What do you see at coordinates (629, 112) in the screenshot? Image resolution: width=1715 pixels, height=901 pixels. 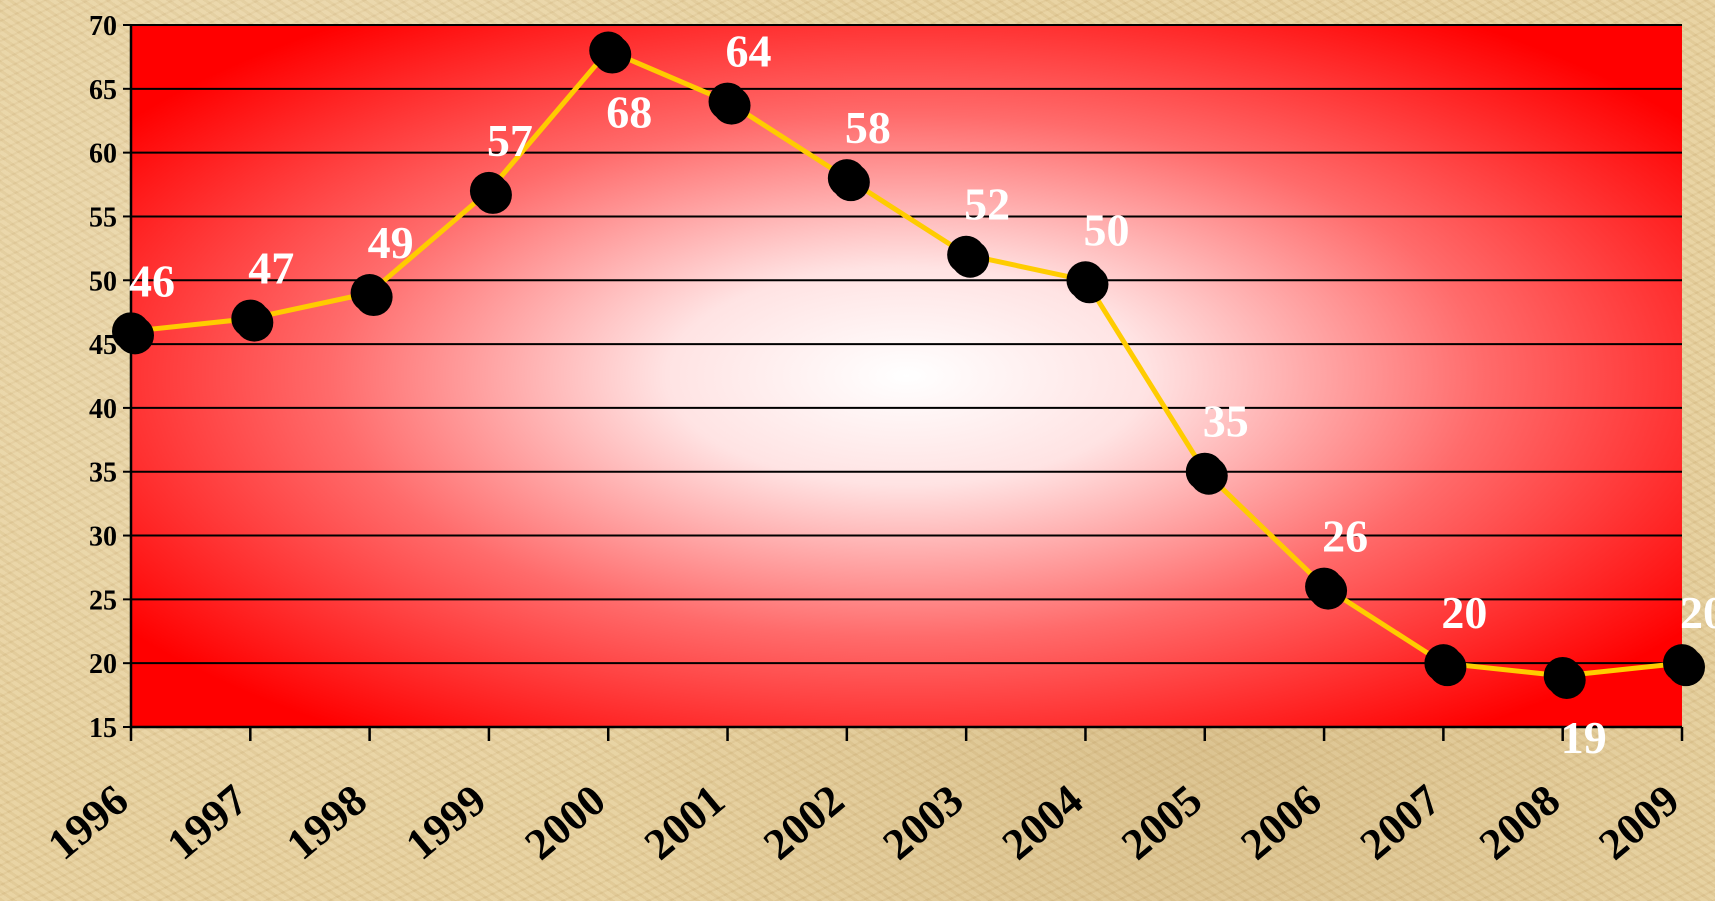 I see `data-label: 68` at bounding box center [629, 112].